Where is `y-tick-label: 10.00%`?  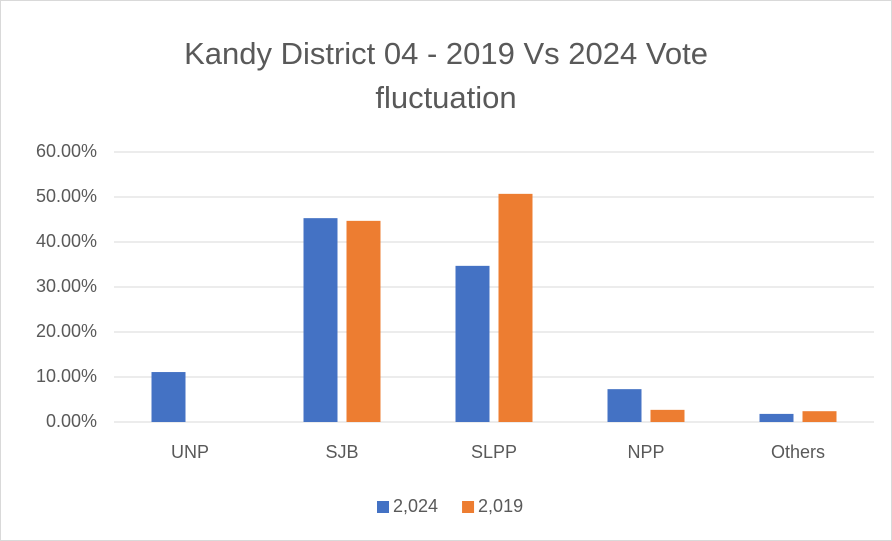 y-tick-label: 10.00% is located at coordinates (66, 376).